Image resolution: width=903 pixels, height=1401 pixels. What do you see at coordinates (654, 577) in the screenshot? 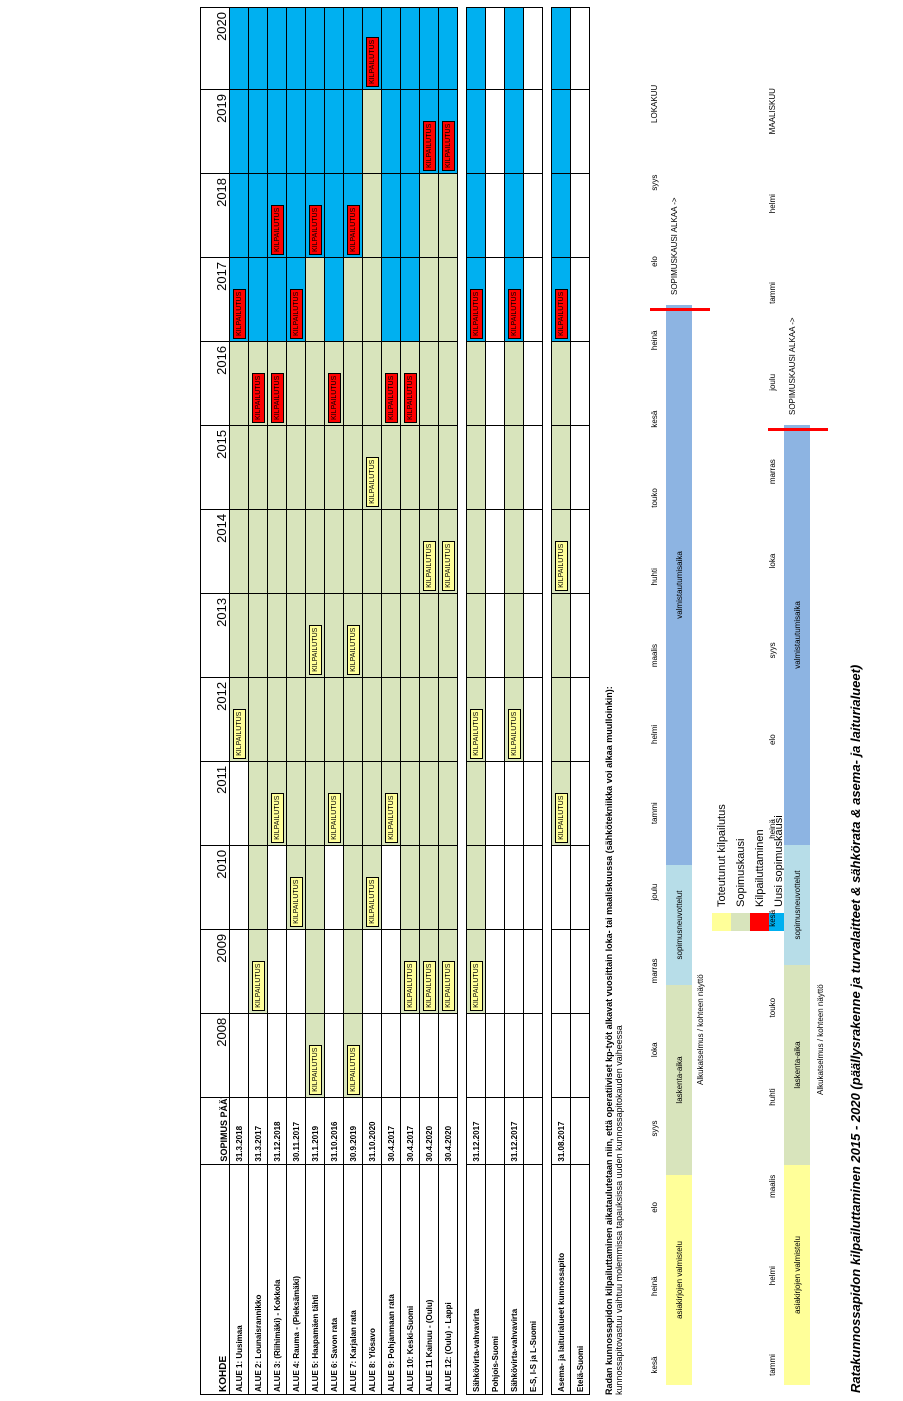
I see `month-label: huhti` at bounding box center [654, 577].